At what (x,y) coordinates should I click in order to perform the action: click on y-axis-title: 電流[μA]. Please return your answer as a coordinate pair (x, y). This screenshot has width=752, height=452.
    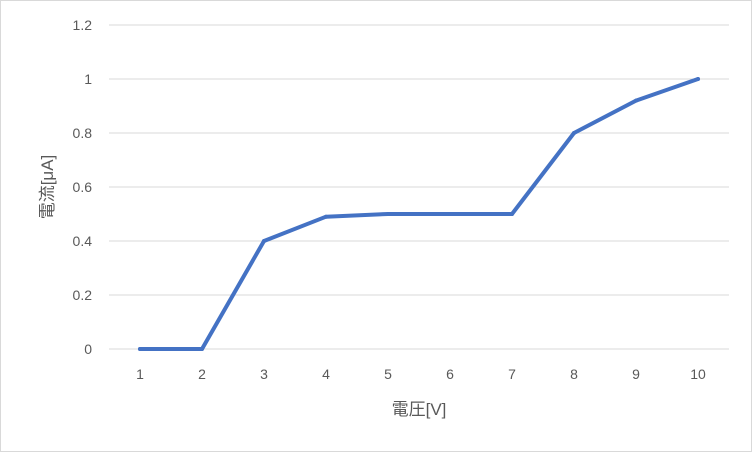
    Looking at the image, I should click on (47, 187).